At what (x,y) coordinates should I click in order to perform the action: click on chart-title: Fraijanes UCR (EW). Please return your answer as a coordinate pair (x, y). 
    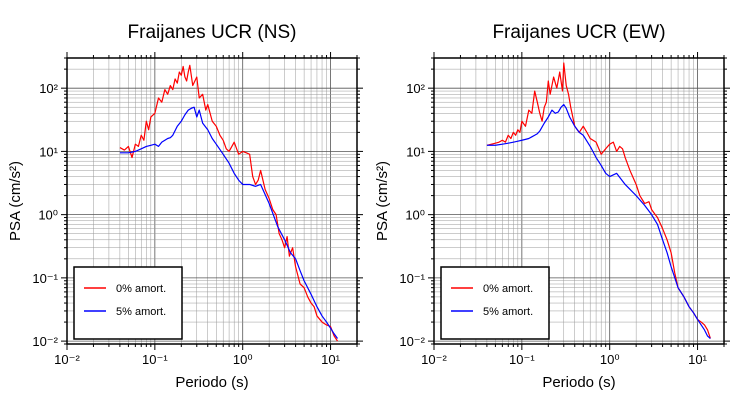
    Looking at the image, I should click on (578, 32).